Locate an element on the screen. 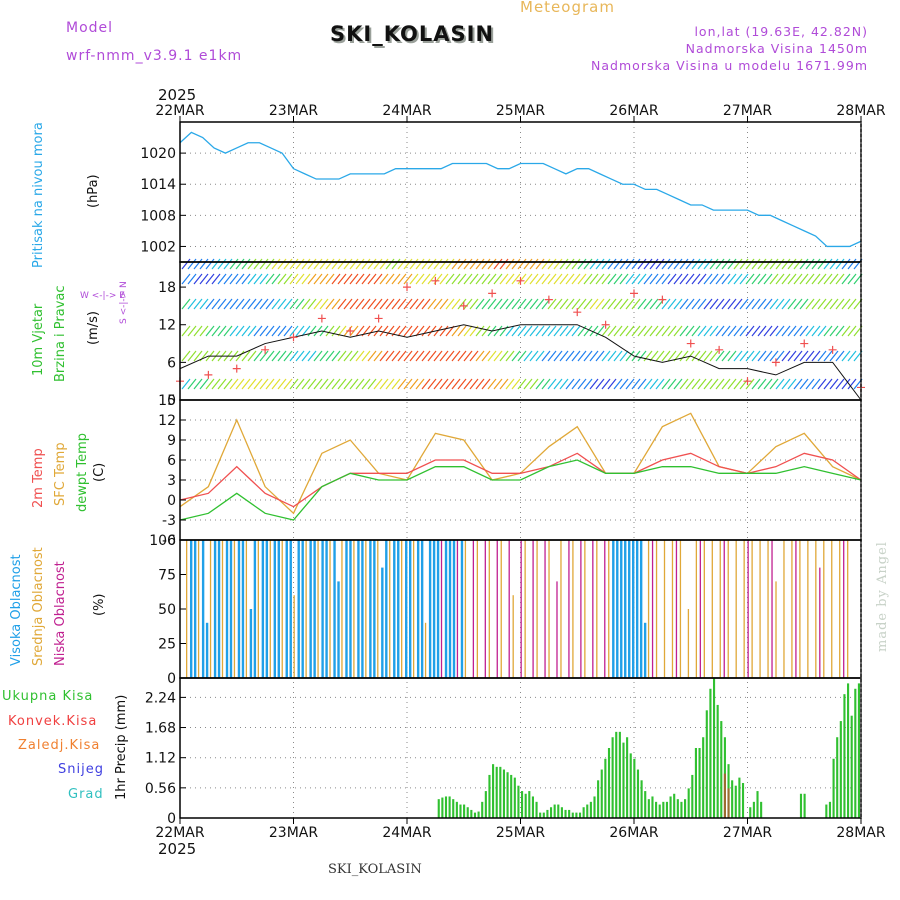 Image resolution: width=900 pixels, height=900 pixels. temp-ytick-label: 9 is located at coordinates (171, 441).